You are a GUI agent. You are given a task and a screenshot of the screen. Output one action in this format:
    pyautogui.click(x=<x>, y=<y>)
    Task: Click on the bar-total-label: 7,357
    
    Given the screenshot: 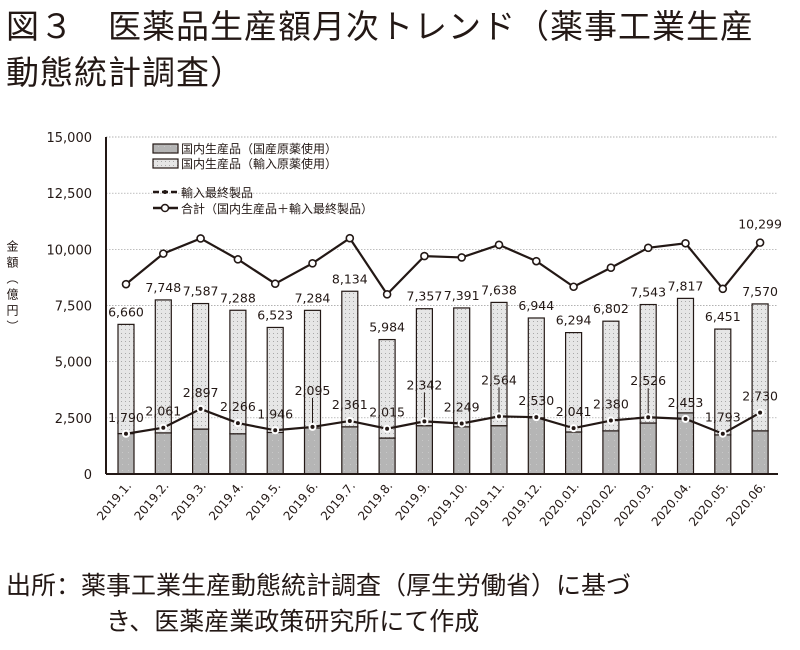 What is the action you would take?
    pyautogui.click(x=425, y=296)
    